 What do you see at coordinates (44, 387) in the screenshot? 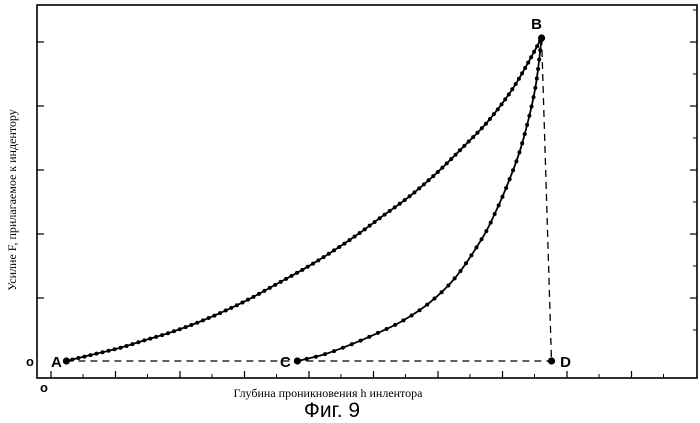
I see `origin-label-x: o` at bounding box center [44, 387].